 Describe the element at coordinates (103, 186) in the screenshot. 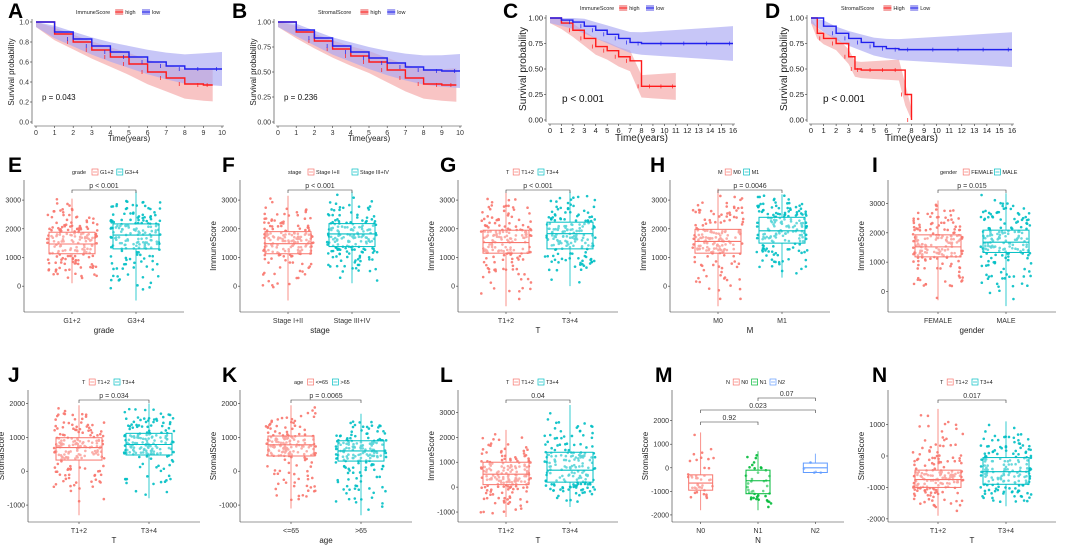

I see `comparison-label: p < 0.001` at that location.